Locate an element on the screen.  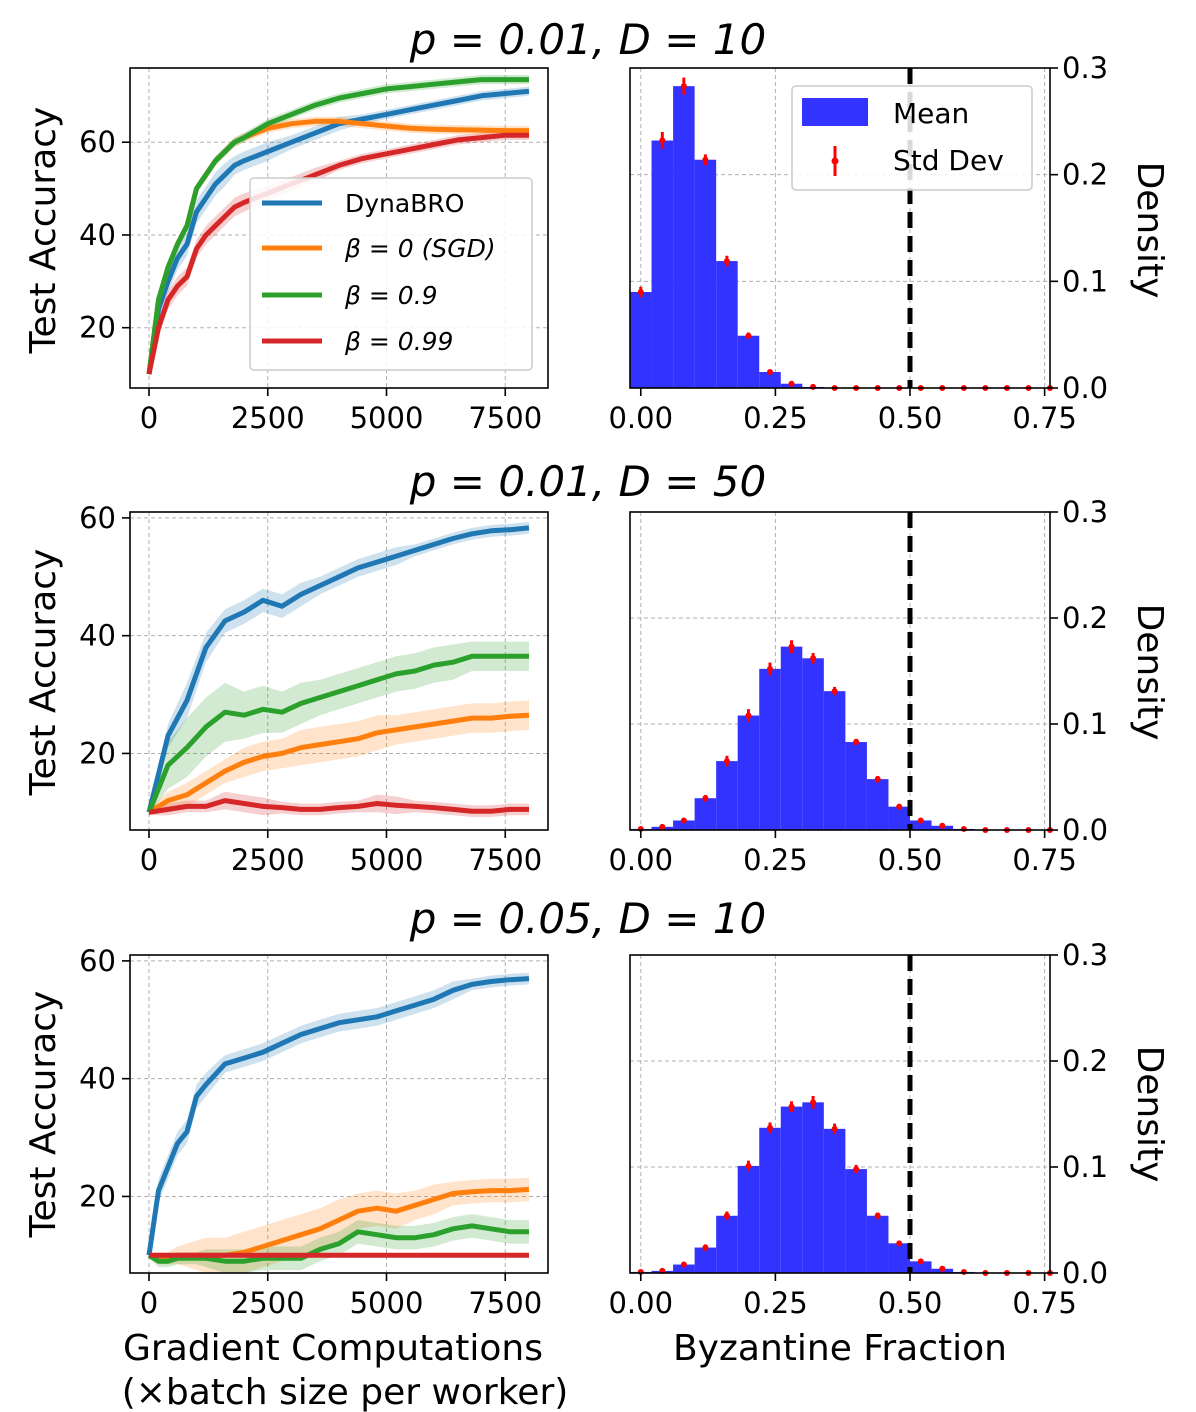
accuracy-plot-2: 0 2500 5000 7500 20 40 60 is located at coordinates (314, 689).